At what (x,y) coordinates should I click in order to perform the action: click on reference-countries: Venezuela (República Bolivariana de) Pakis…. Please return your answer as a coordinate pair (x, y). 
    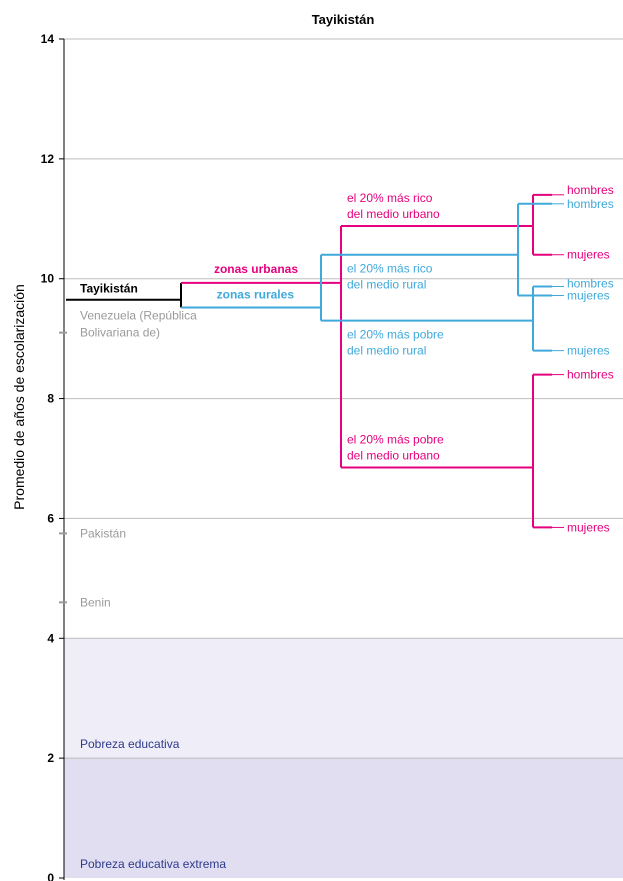
    Looking at the image, I should click on (128, 459).